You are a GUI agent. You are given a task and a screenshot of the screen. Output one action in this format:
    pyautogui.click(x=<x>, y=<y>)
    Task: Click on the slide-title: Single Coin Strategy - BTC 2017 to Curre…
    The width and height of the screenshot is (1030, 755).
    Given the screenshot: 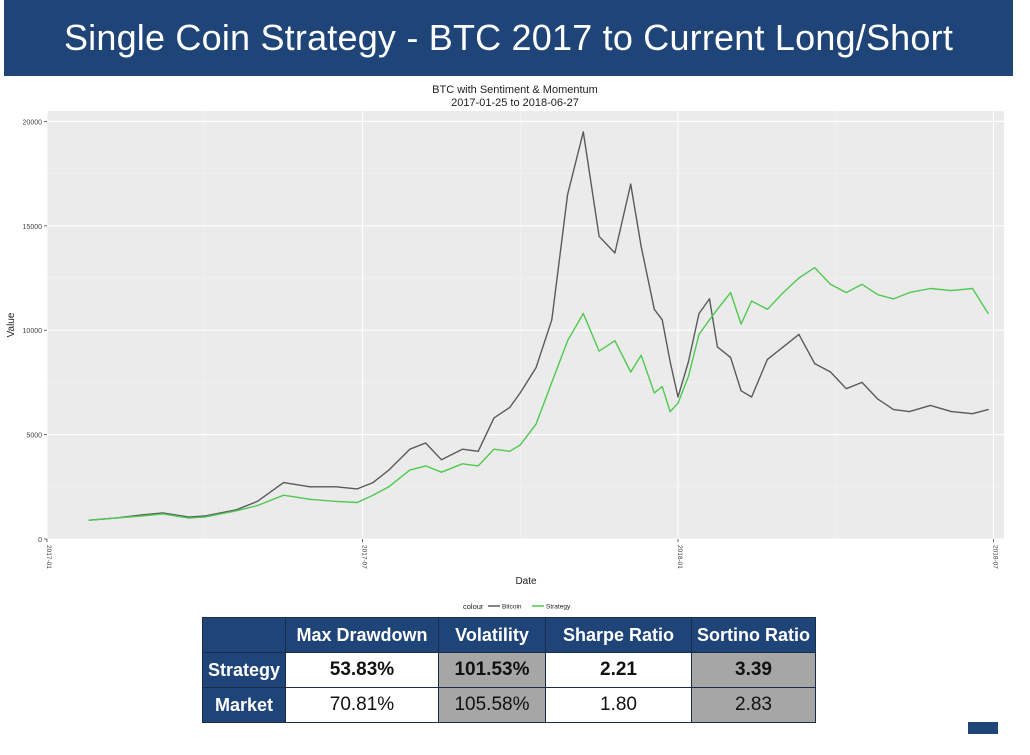 What is the action you would take?
    pyautogui.click(x=508, y=38)
    